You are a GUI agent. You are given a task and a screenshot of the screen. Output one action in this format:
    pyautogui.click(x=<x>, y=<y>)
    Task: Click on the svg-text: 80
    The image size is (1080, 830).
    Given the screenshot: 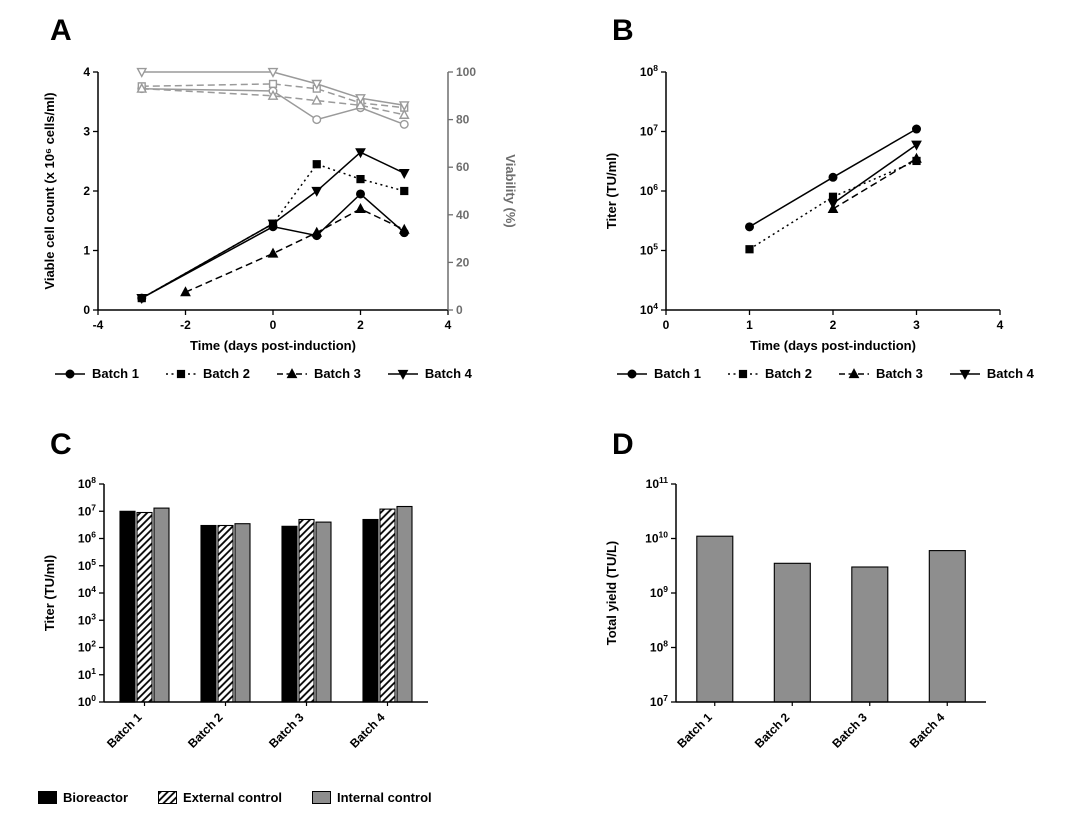 What is the action you would take?
    pyautogui.click(x=463, y=120)
    